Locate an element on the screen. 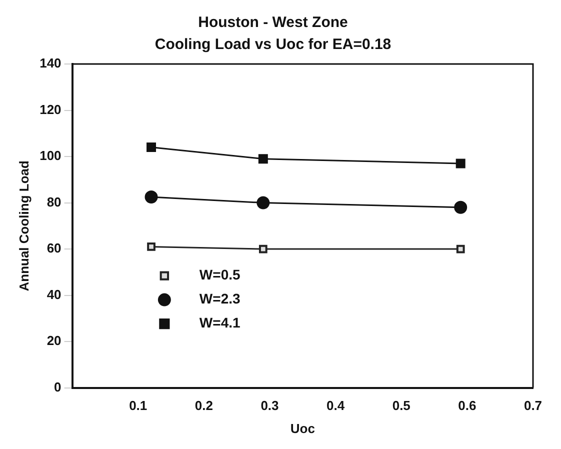 This screenshot has width=561, height=449. x-tick-label: 0.7 is located at coordinates (533, 406).